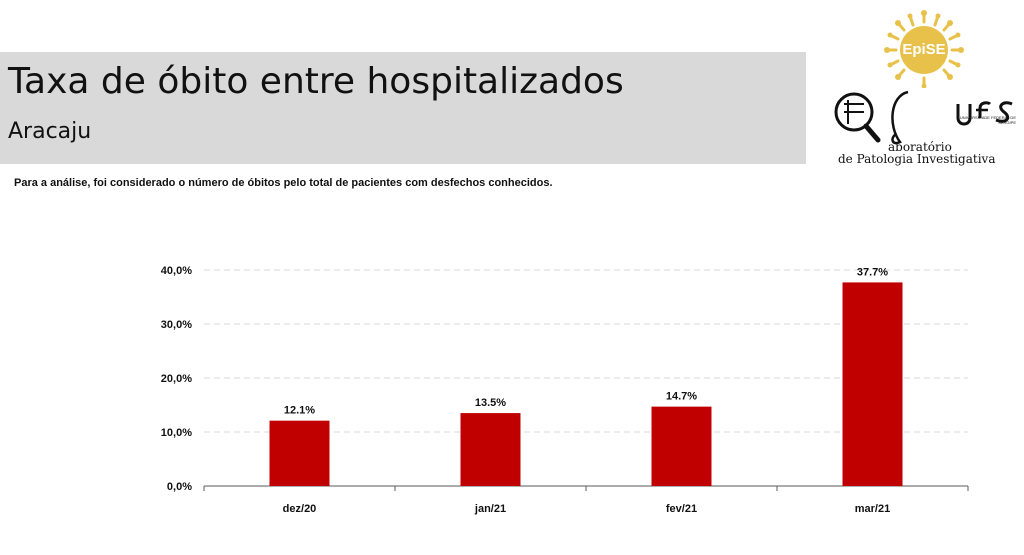 This screenshot has width=1024, height=555. Describe the element at coordinates (176, 325) in the screenshot. I see `y-tick-label: 30,0%` at that location.